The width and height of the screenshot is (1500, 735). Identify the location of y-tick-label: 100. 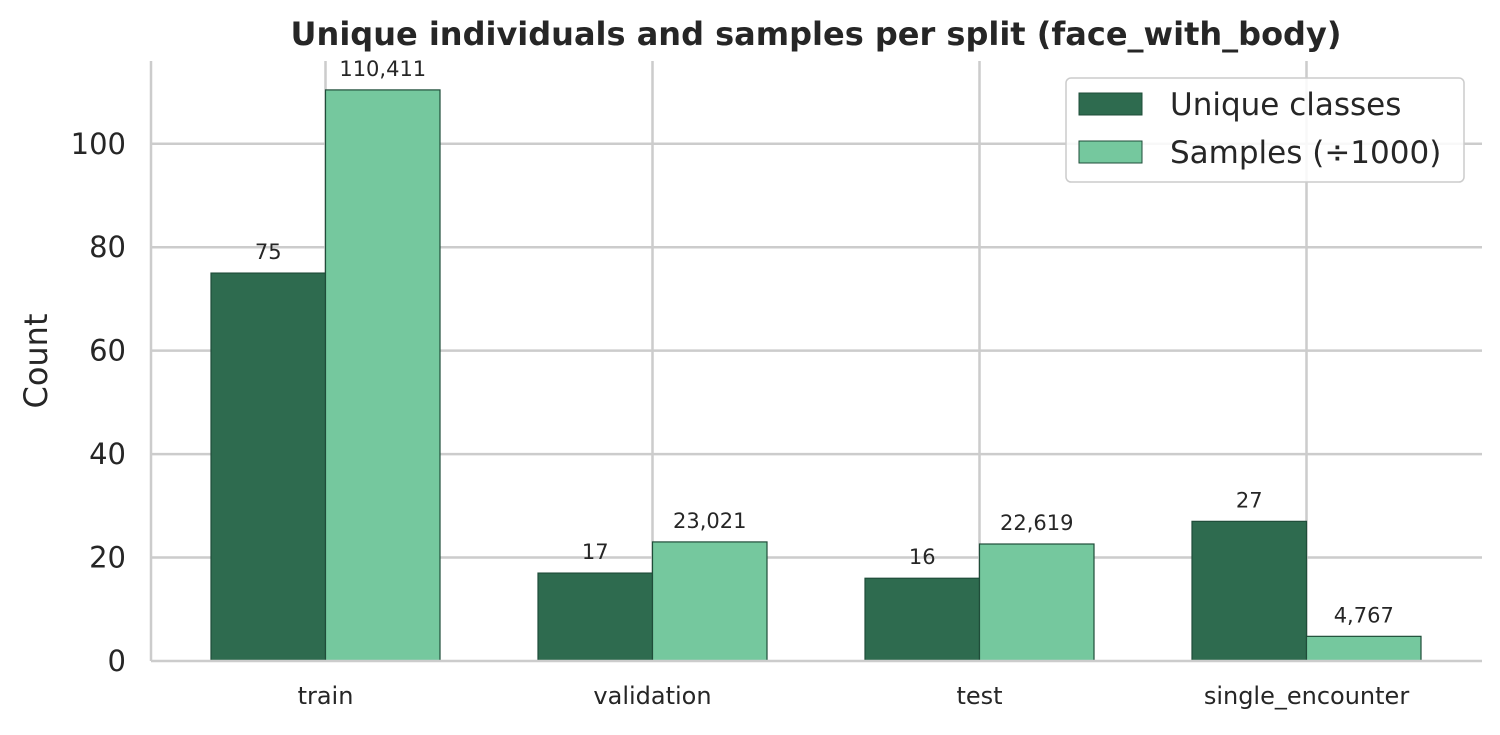
(98, 144).